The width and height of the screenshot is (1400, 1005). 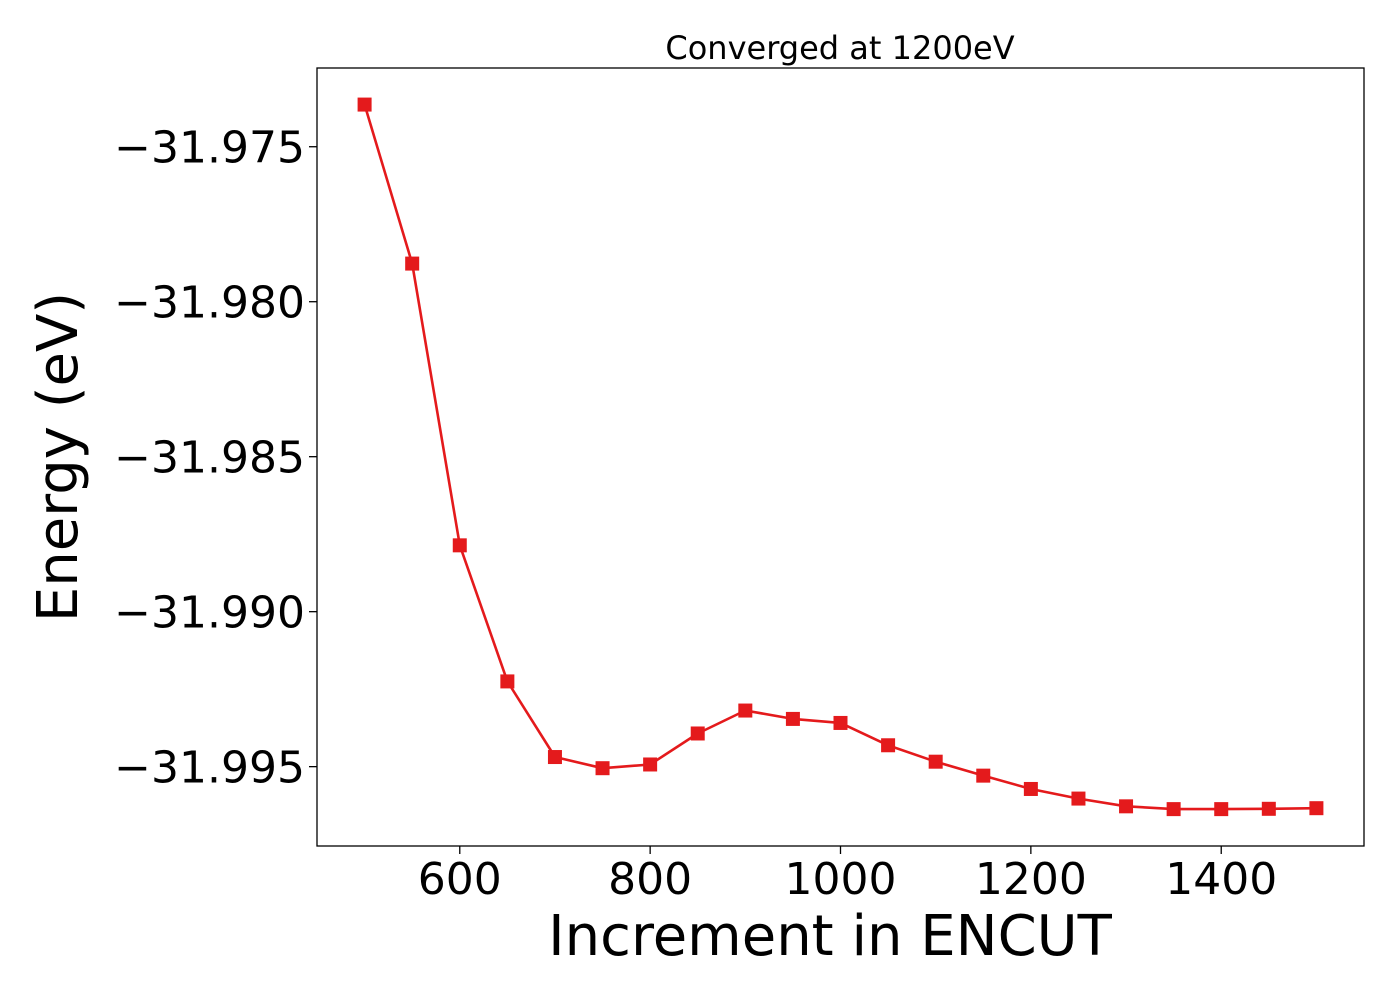 I want to click on x-tick-label: 1200, so click(x=1031, y=879).